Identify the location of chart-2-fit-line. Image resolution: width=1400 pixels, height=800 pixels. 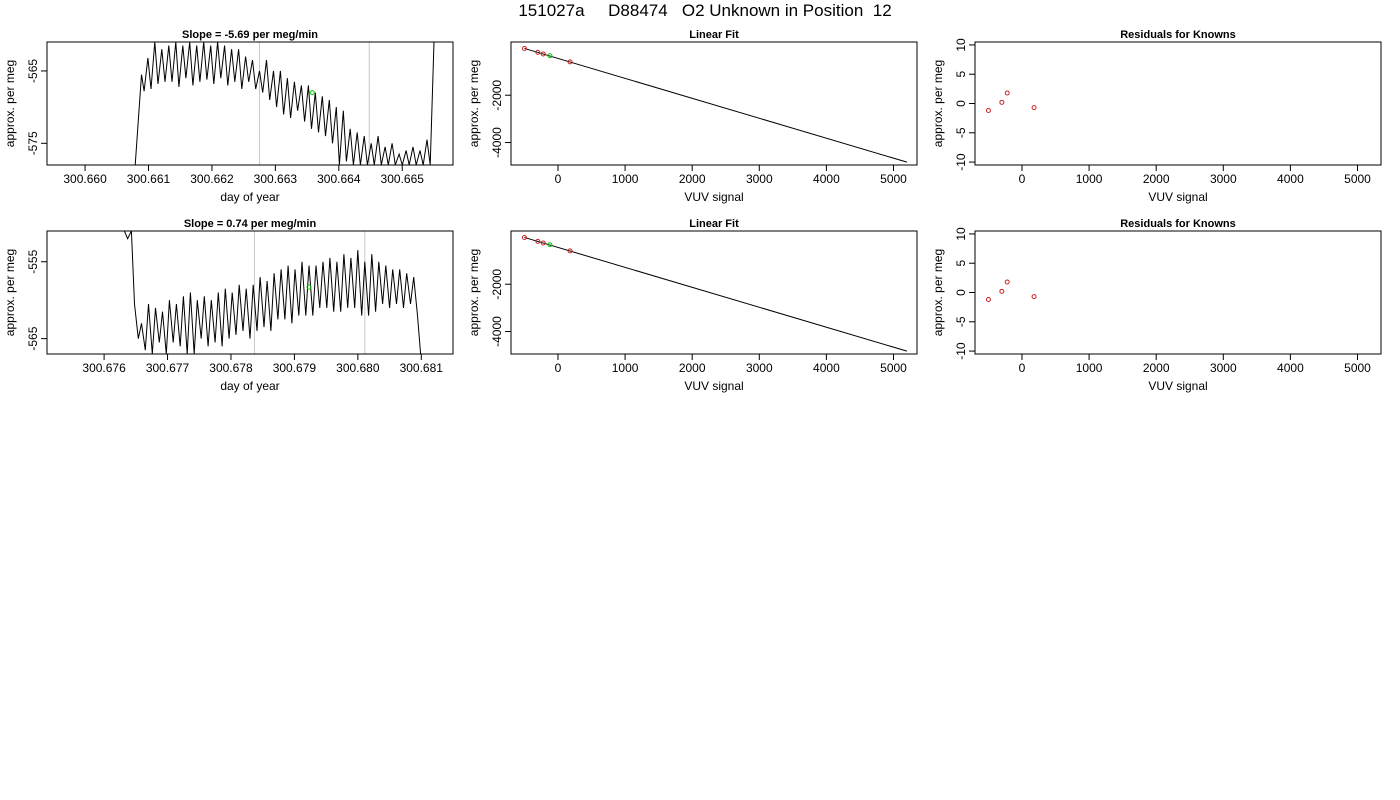
(716, 105).